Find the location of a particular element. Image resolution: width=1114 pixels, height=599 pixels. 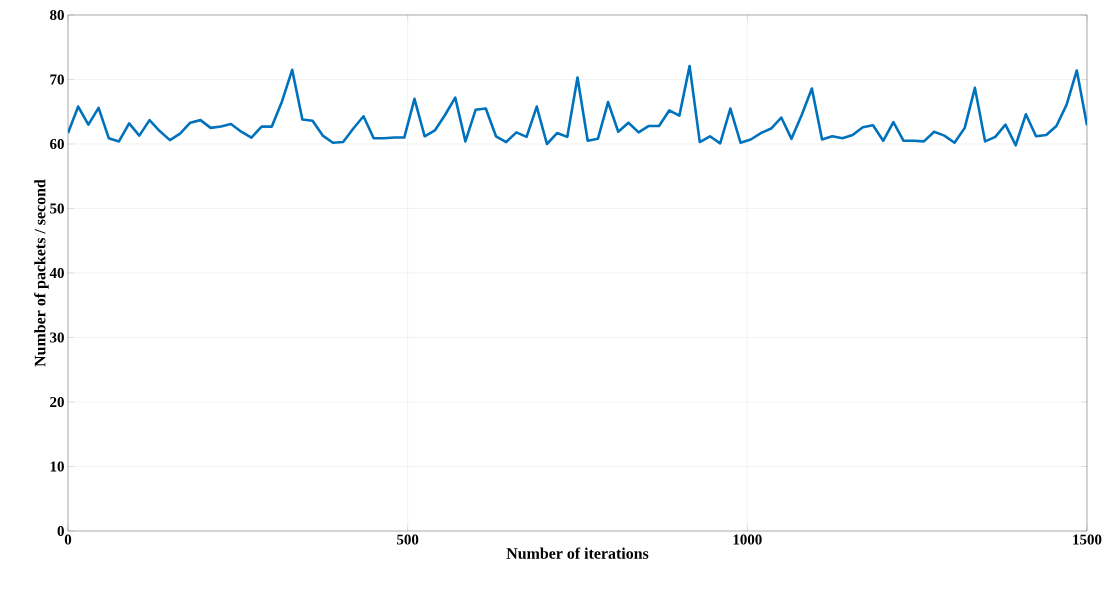

x-tick-label: 1000 is located at coordinates (747, 539).